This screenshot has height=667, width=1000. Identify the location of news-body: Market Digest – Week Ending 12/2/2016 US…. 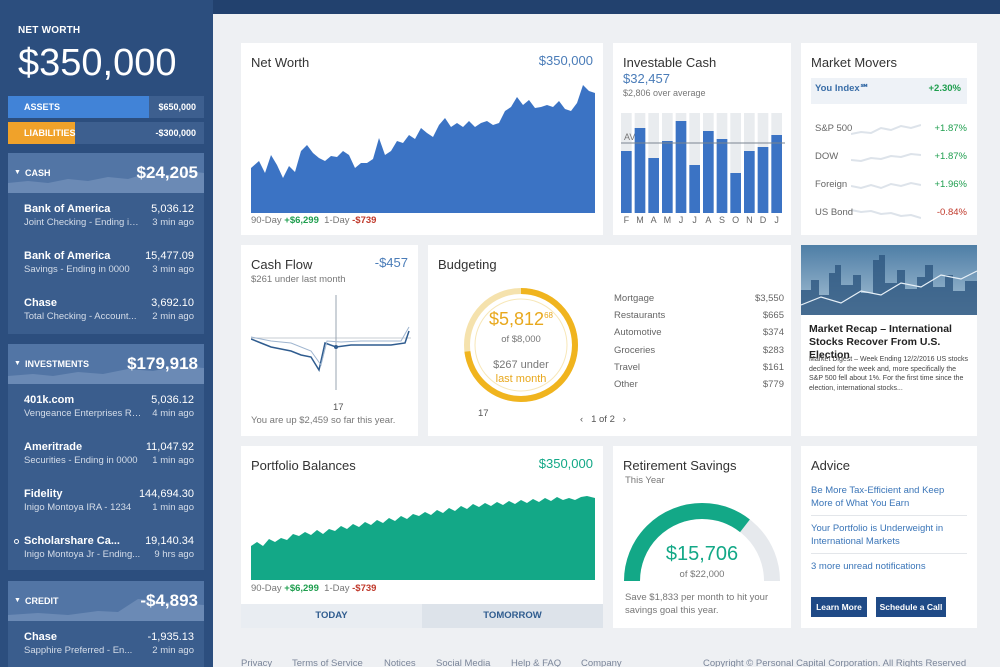
(889, 374).